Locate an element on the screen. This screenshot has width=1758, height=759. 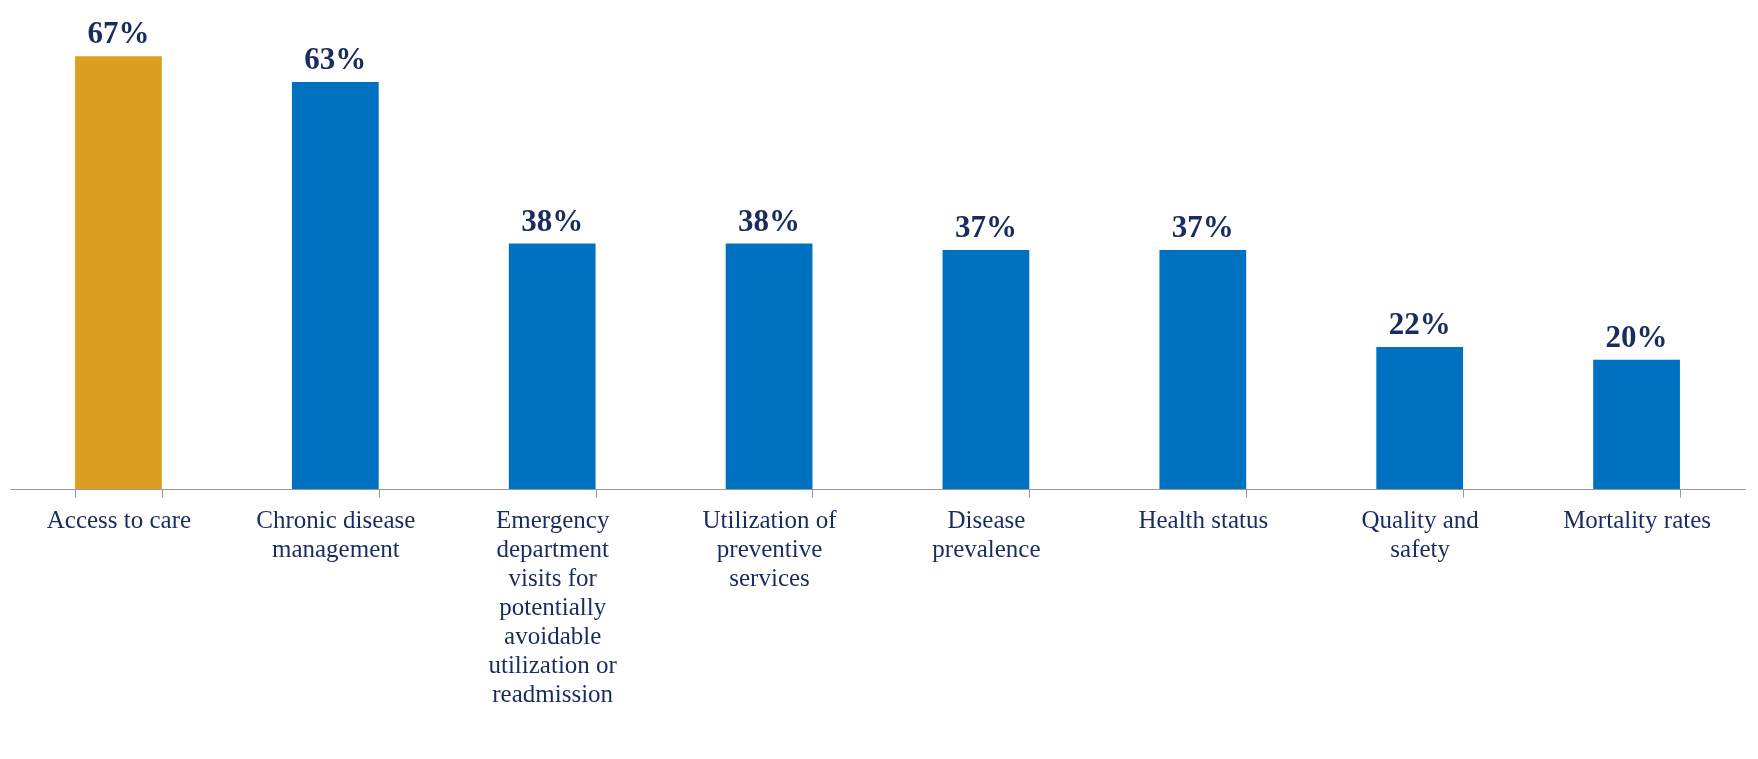
x-tick-label: Utilization of preventive services is located at coordinates (770, 548).